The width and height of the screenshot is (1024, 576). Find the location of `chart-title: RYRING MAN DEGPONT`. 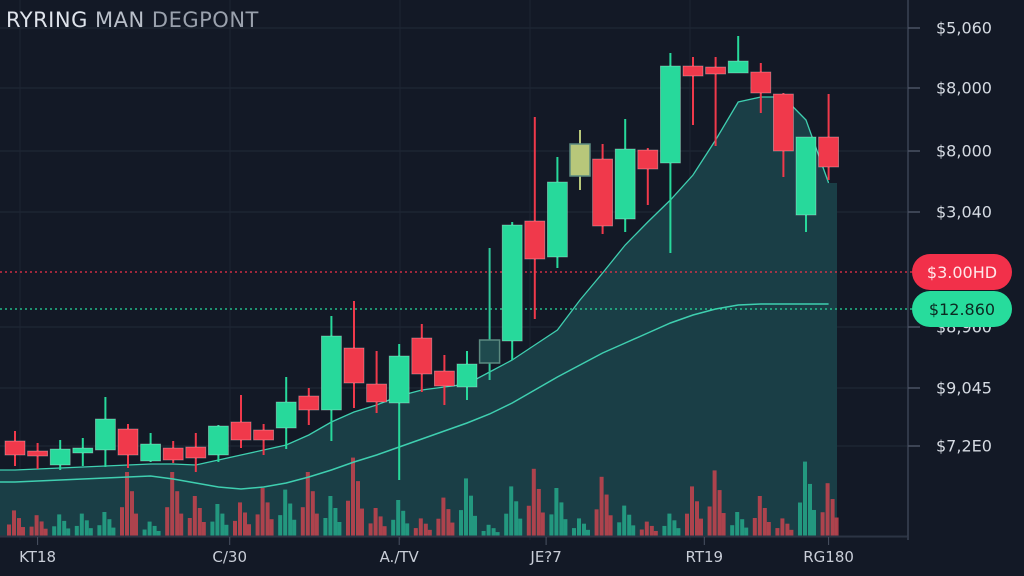

chart-title: RYRING MAN DEGPONT is located at coordinates (132, 20).